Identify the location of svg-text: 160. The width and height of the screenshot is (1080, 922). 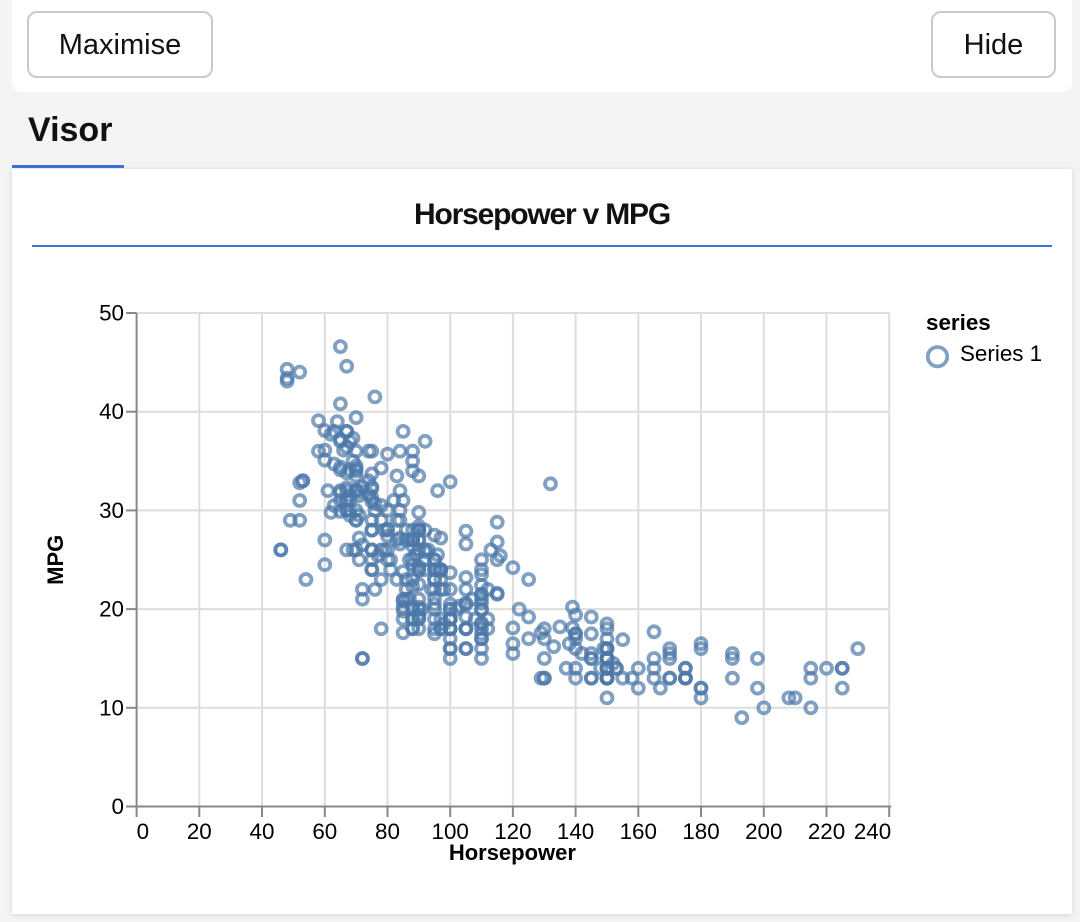
(638, 831).